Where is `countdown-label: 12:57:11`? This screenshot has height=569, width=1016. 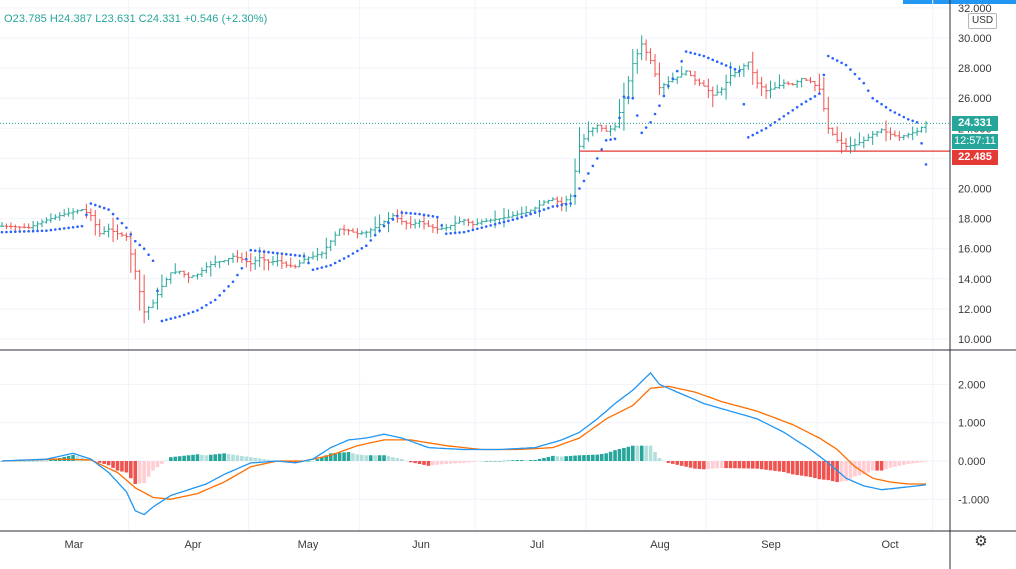
countdown-label: 12:57:11 is located at coordinates (975, 141).